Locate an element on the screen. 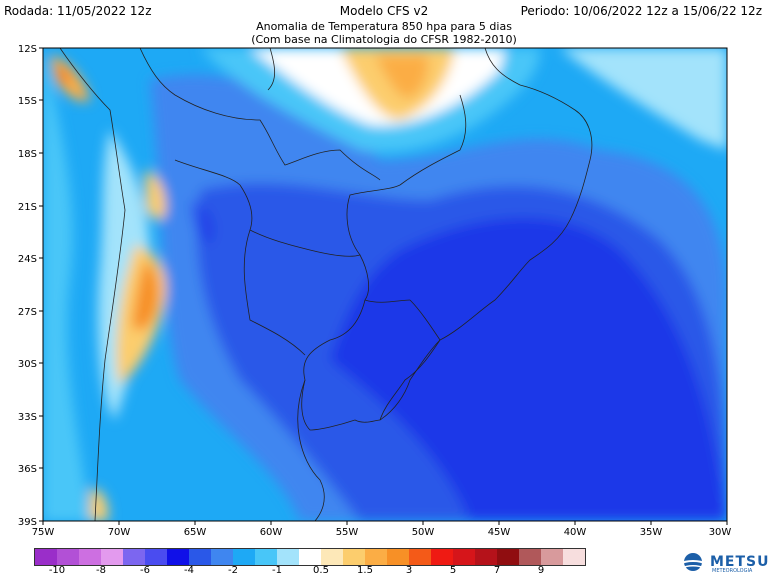 The height and width of the screenshot is (577, 768). lon-label: 75W is located at coordinates (43, 532).